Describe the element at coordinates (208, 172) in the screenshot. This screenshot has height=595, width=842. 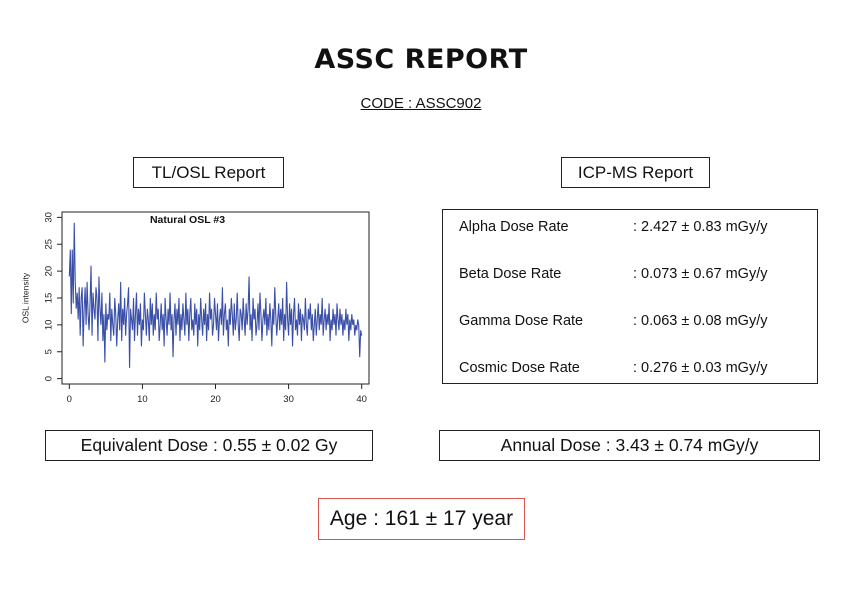
I see `tl-osl-report-label: TL/OSL Report` at that location.